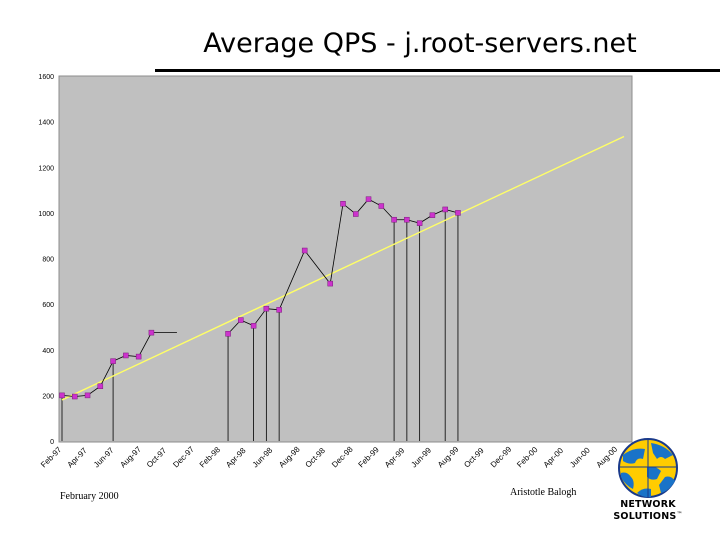 This screenshot has height=540, width=720. I want to click on footer-date: February 2000, so click(89, 496).